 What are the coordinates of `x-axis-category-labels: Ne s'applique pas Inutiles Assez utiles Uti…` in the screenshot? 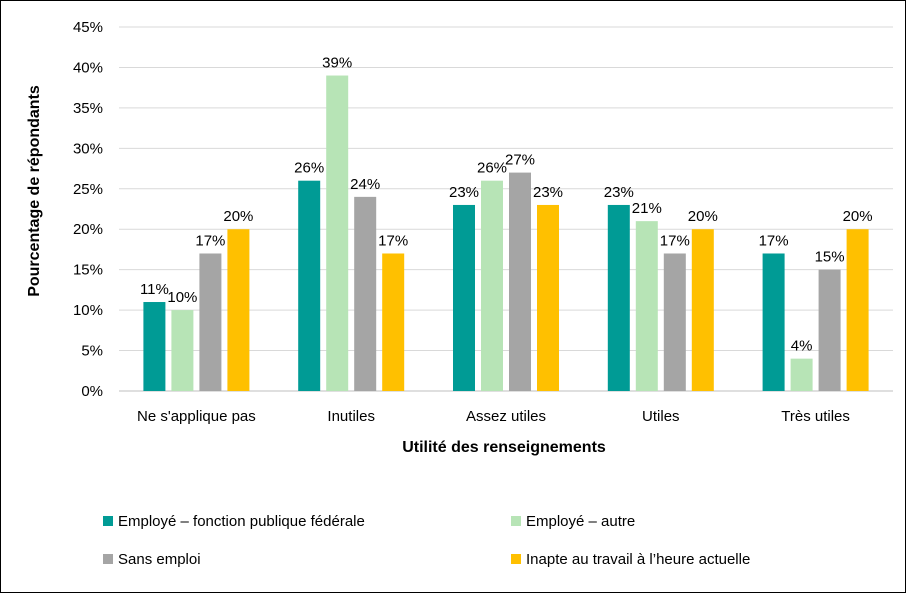 It's located at (493, 416).